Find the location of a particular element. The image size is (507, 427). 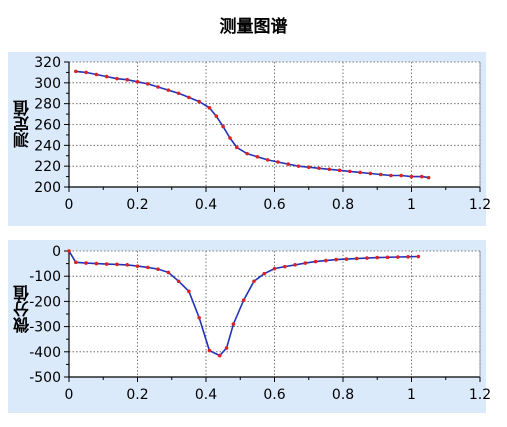

bottom-y-tick-label: -400 is located at coordinates (45, 353).